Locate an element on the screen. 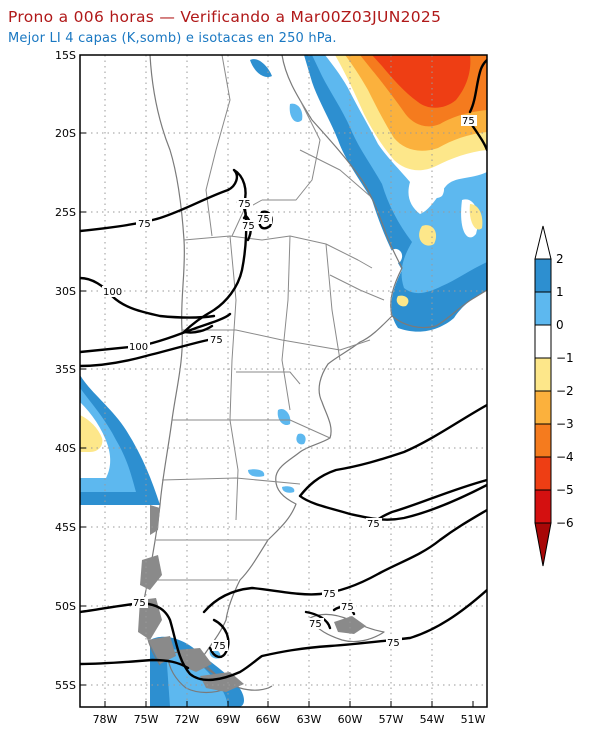 The image size is (600, 750). colorbar-label: 0 is located at coordinates (560, 325).